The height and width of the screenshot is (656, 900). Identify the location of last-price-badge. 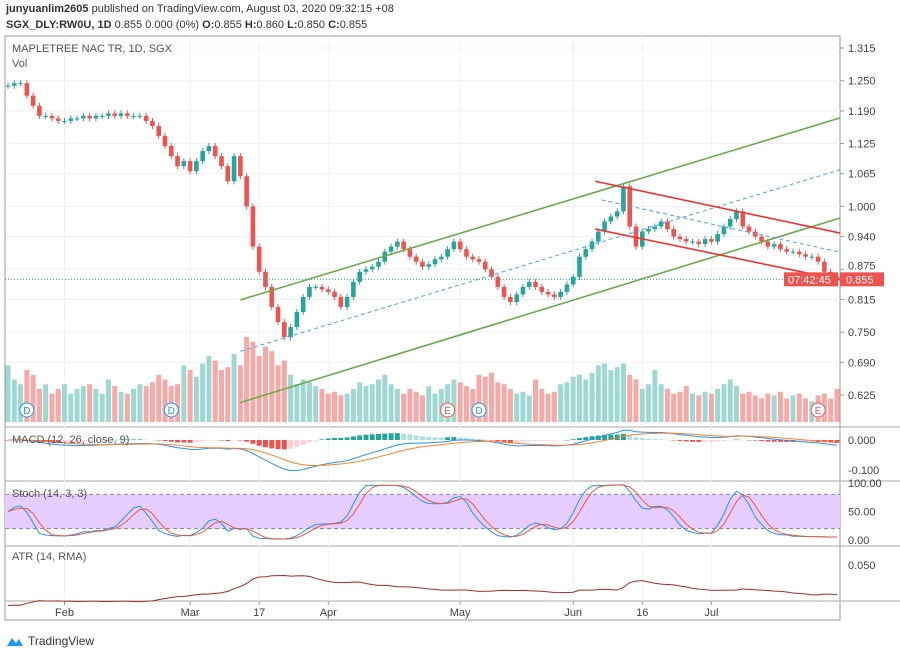
(862, 279).